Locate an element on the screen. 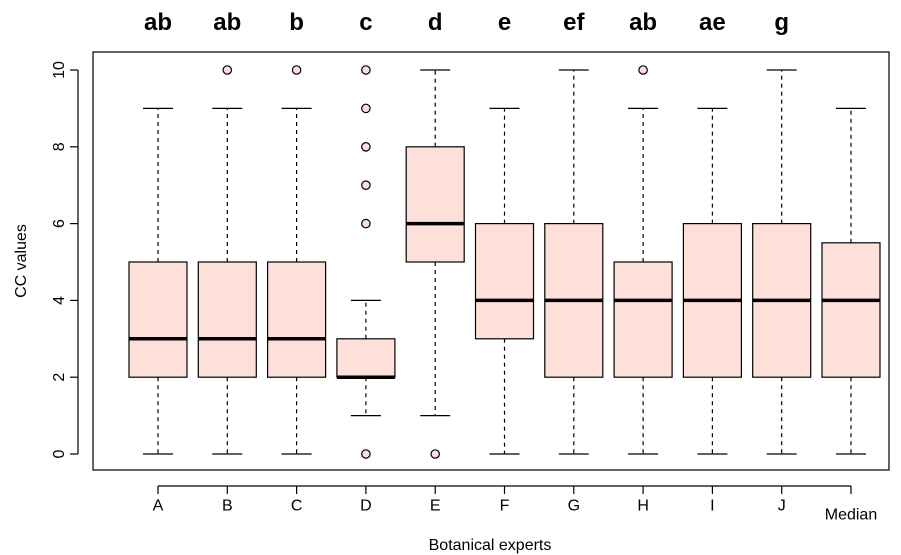 Image resolution: width=901 pixels, height=555 pixels. y-tick-label: 6 is located at coordinates (59, 223).